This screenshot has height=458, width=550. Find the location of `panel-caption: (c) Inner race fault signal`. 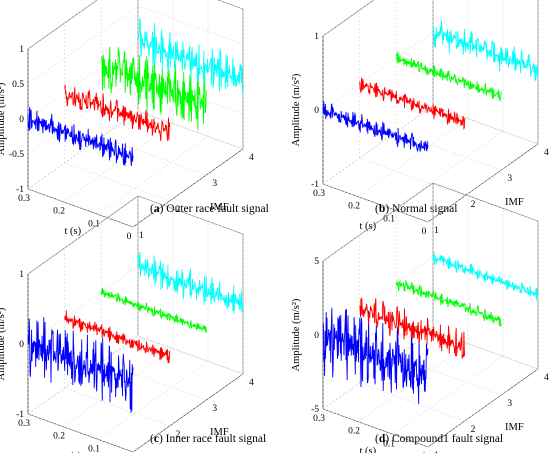

panel-caption: (c) Inner race fault signal is located at coordinates (208, 439).